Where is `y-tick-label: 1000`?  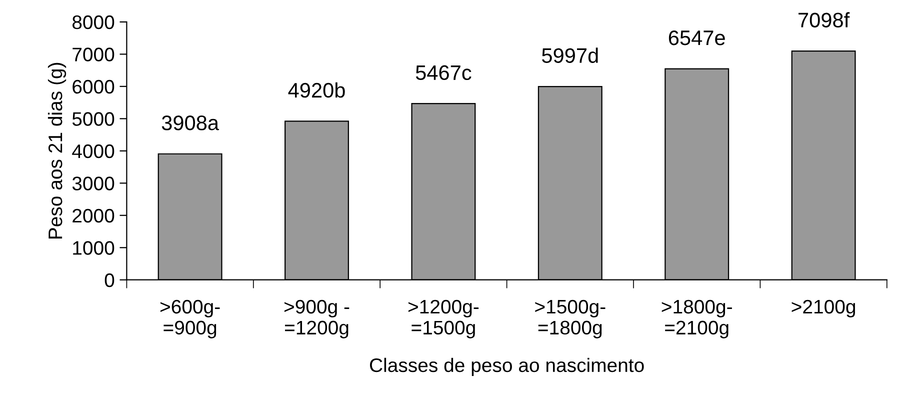
y-tick-label: 1000 is located at coordinates (93, 248).